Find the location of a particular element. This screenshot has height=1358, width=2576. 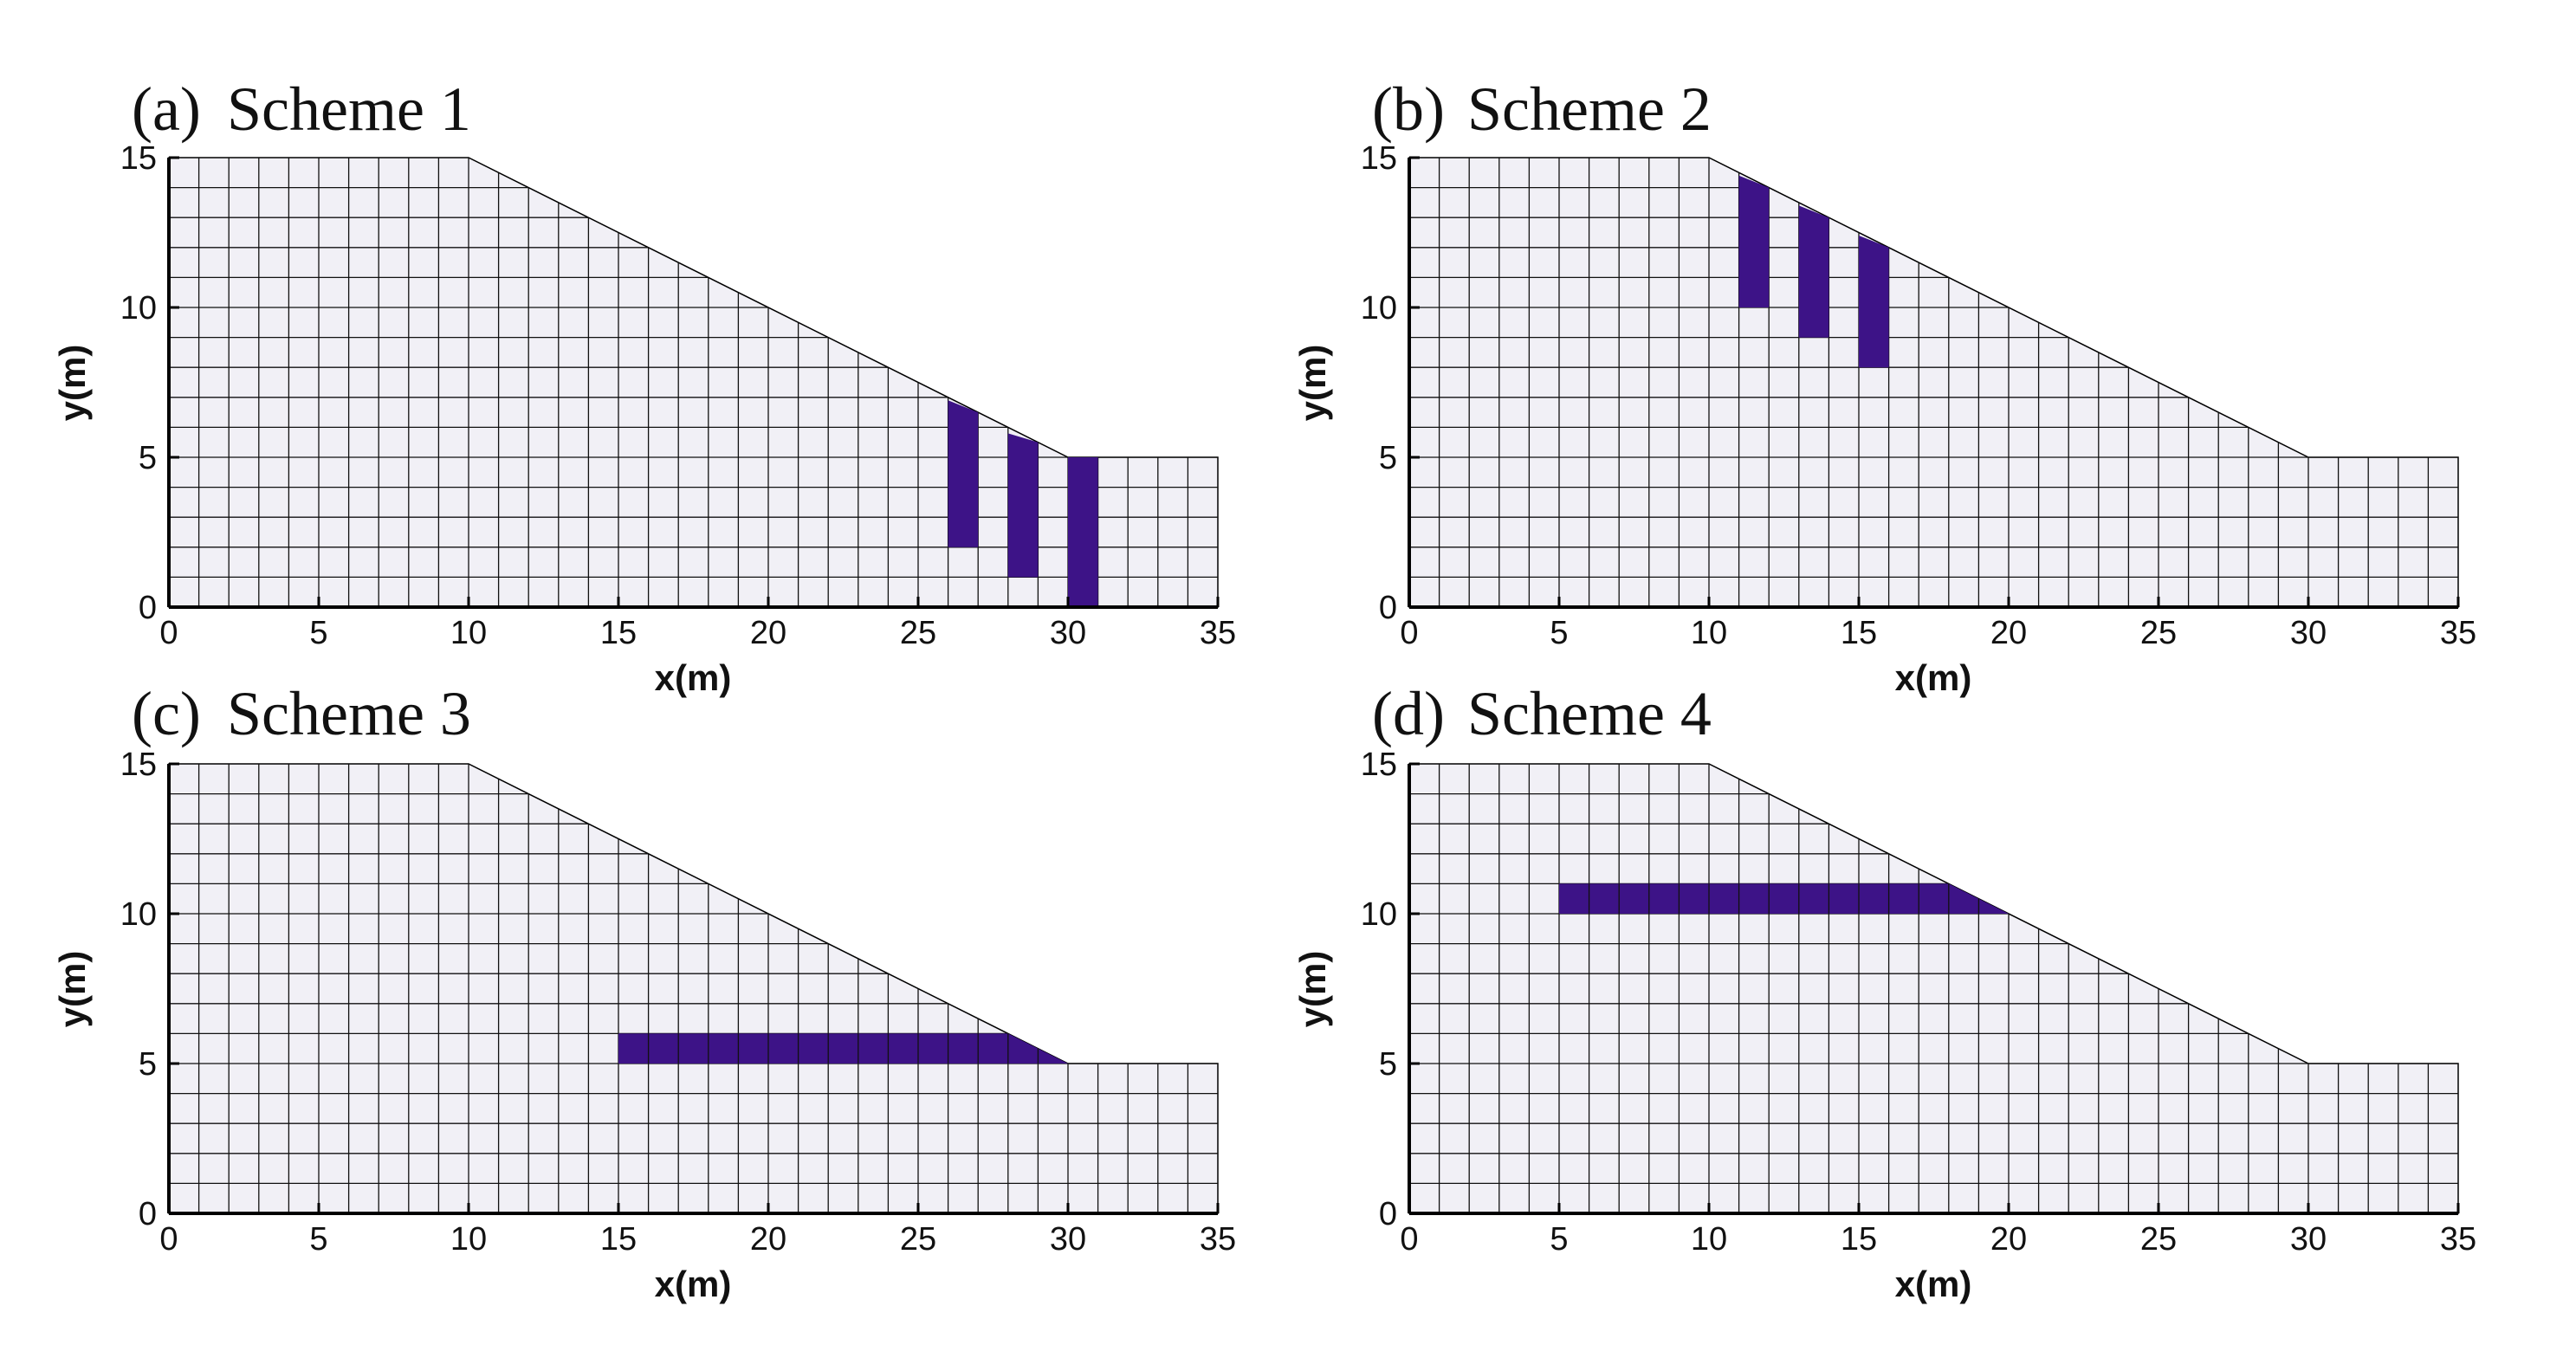

panel-label: (c) is located at coordinates (166, 713).